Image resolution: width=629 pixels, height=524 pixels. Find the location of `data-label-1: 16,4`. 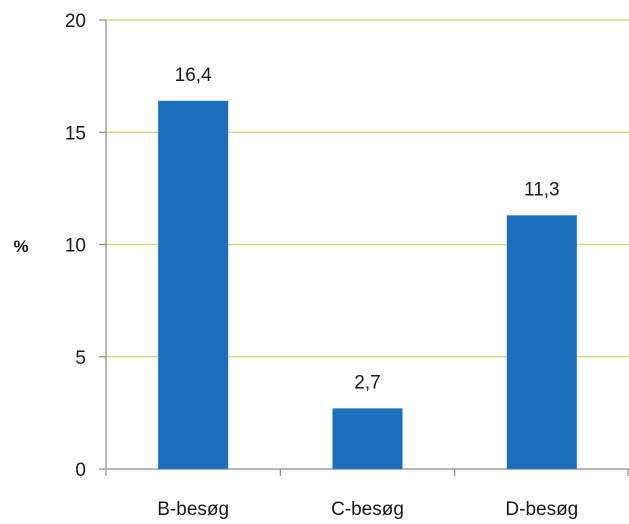

data-label-1: 16,4 is located at coordinates (193, 75).